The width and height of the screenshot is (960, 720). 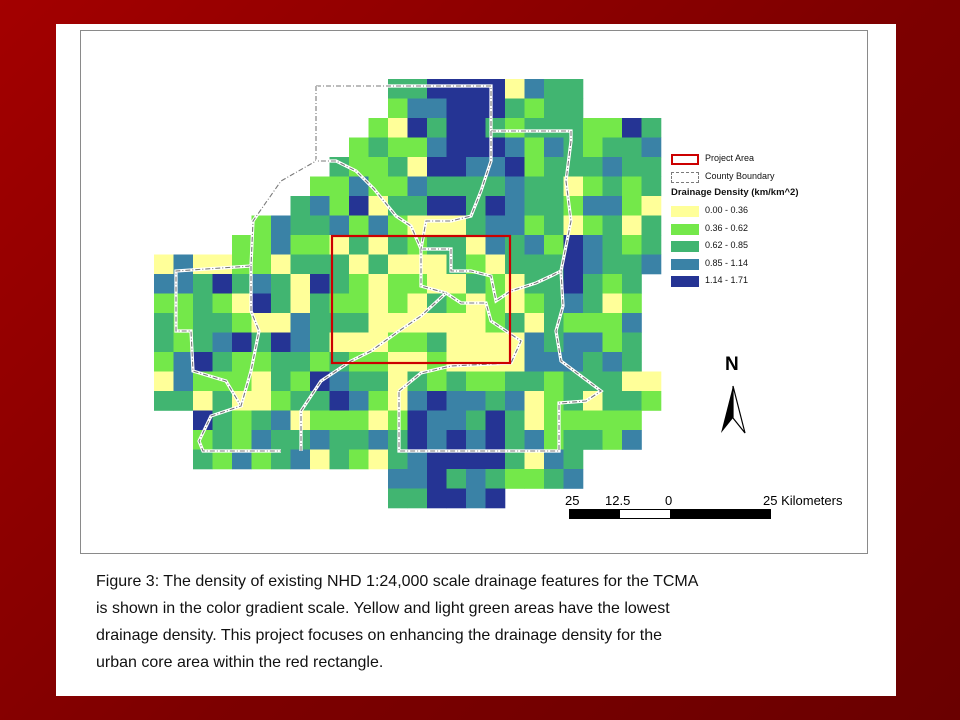 I want to click on legend-item-class: 0.62 - 0.85, so click(x=768, y=248).